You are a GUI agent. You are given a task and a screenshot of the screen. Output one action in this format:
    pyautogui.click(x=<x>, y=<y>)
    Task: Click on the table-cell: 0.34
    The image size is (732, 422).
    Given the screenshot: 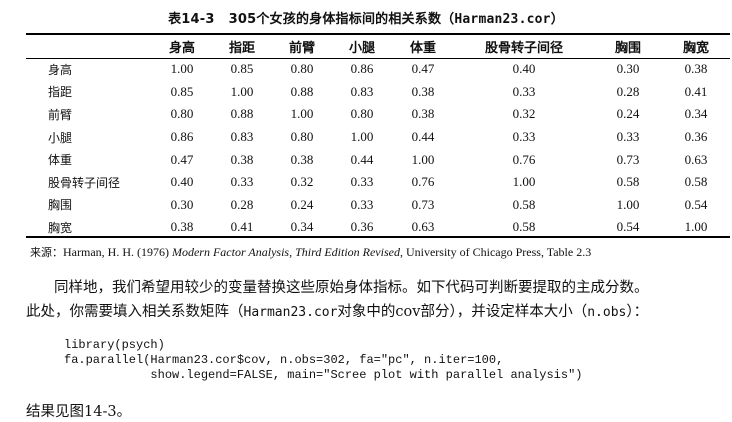 What is the action you would take?
    pyautogui.click(x=302, y=227)
    